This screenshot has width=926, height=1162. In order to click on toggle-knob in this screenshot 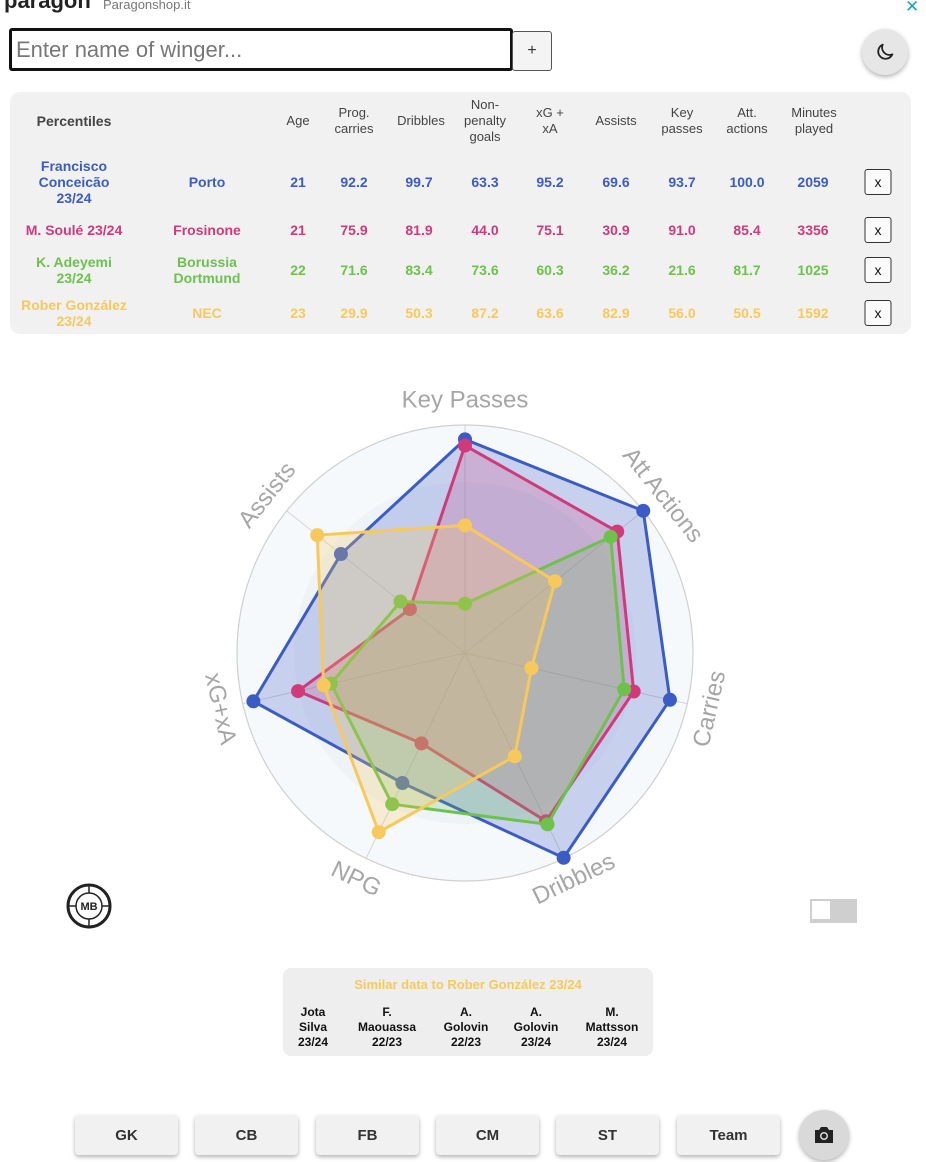, I will do `click(821, 910)`.